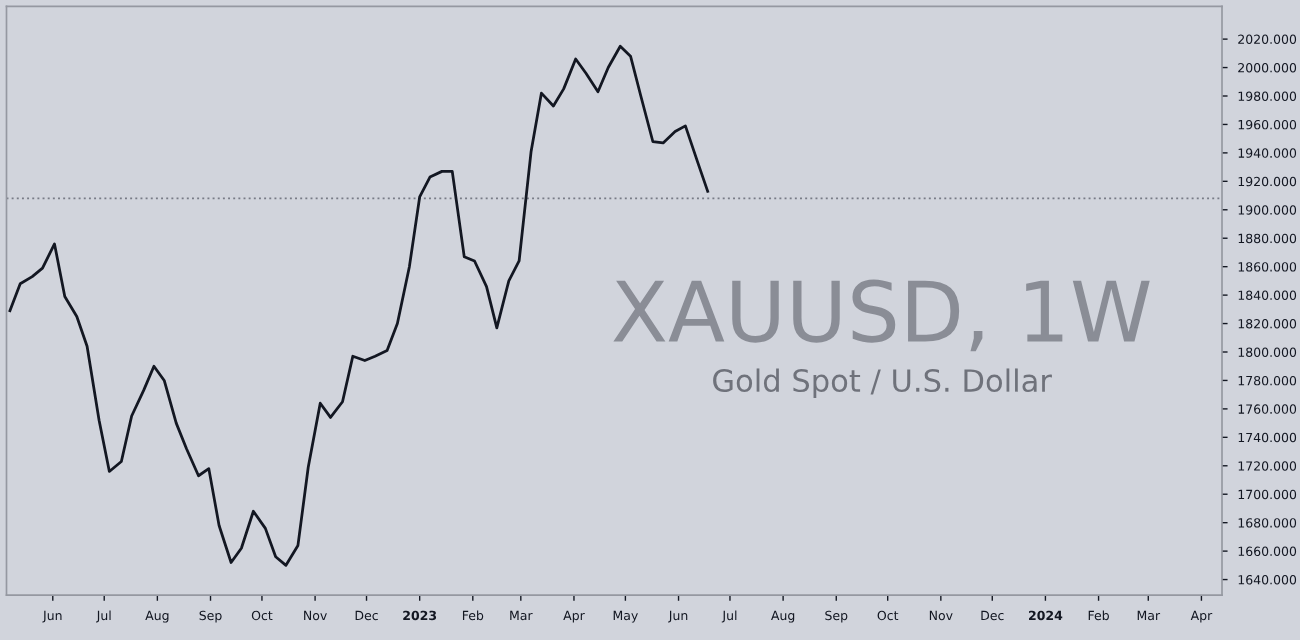  What do you see at coordinates (882, 383) in the screenshot?
I see `text: Gold Spot / U.S. Dollar` at bounding box center [882, 383].